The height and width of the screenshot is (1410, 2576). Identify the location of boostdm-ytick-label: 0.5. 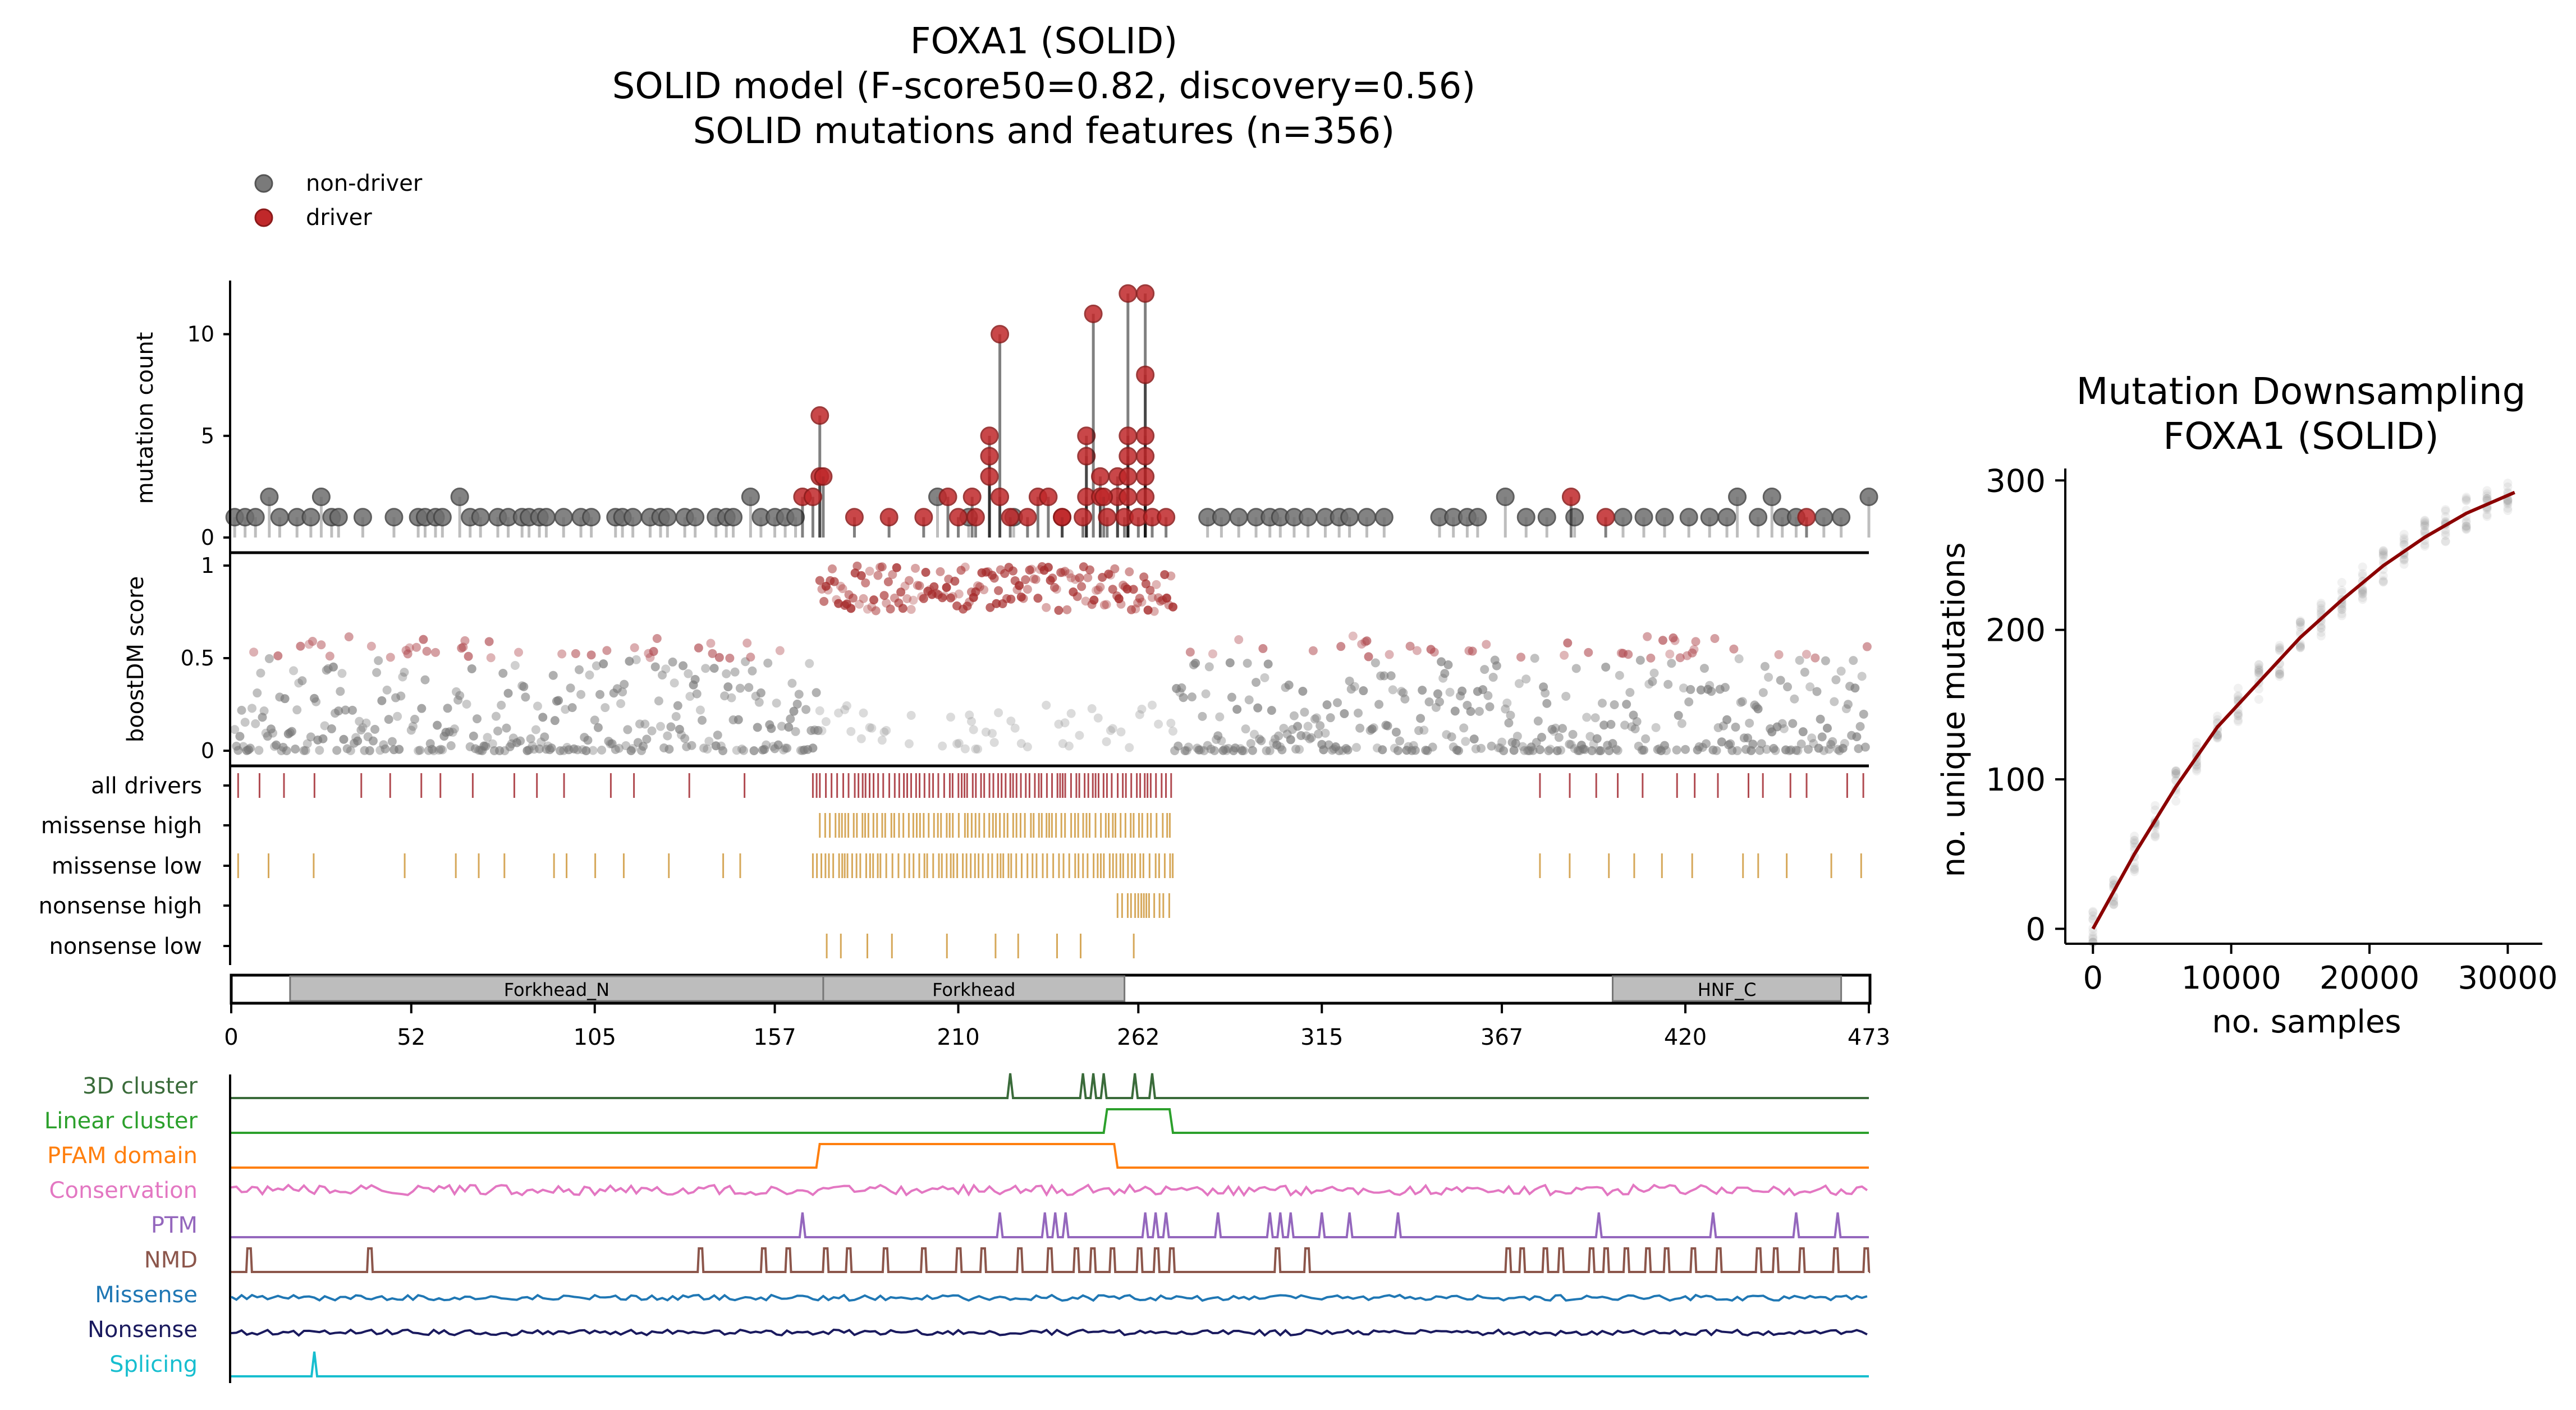
(197, 658).